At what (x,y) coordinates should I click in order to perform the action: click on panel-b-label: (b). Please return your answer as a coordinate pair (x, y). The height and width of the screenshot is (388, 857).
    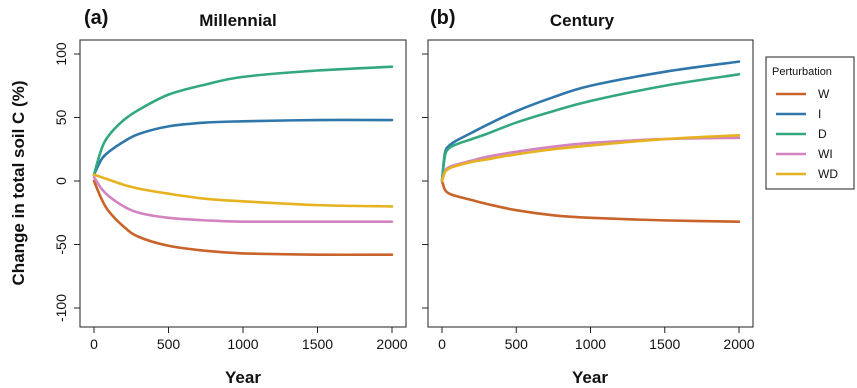
    Looking at the image, I should click on (443, 18).